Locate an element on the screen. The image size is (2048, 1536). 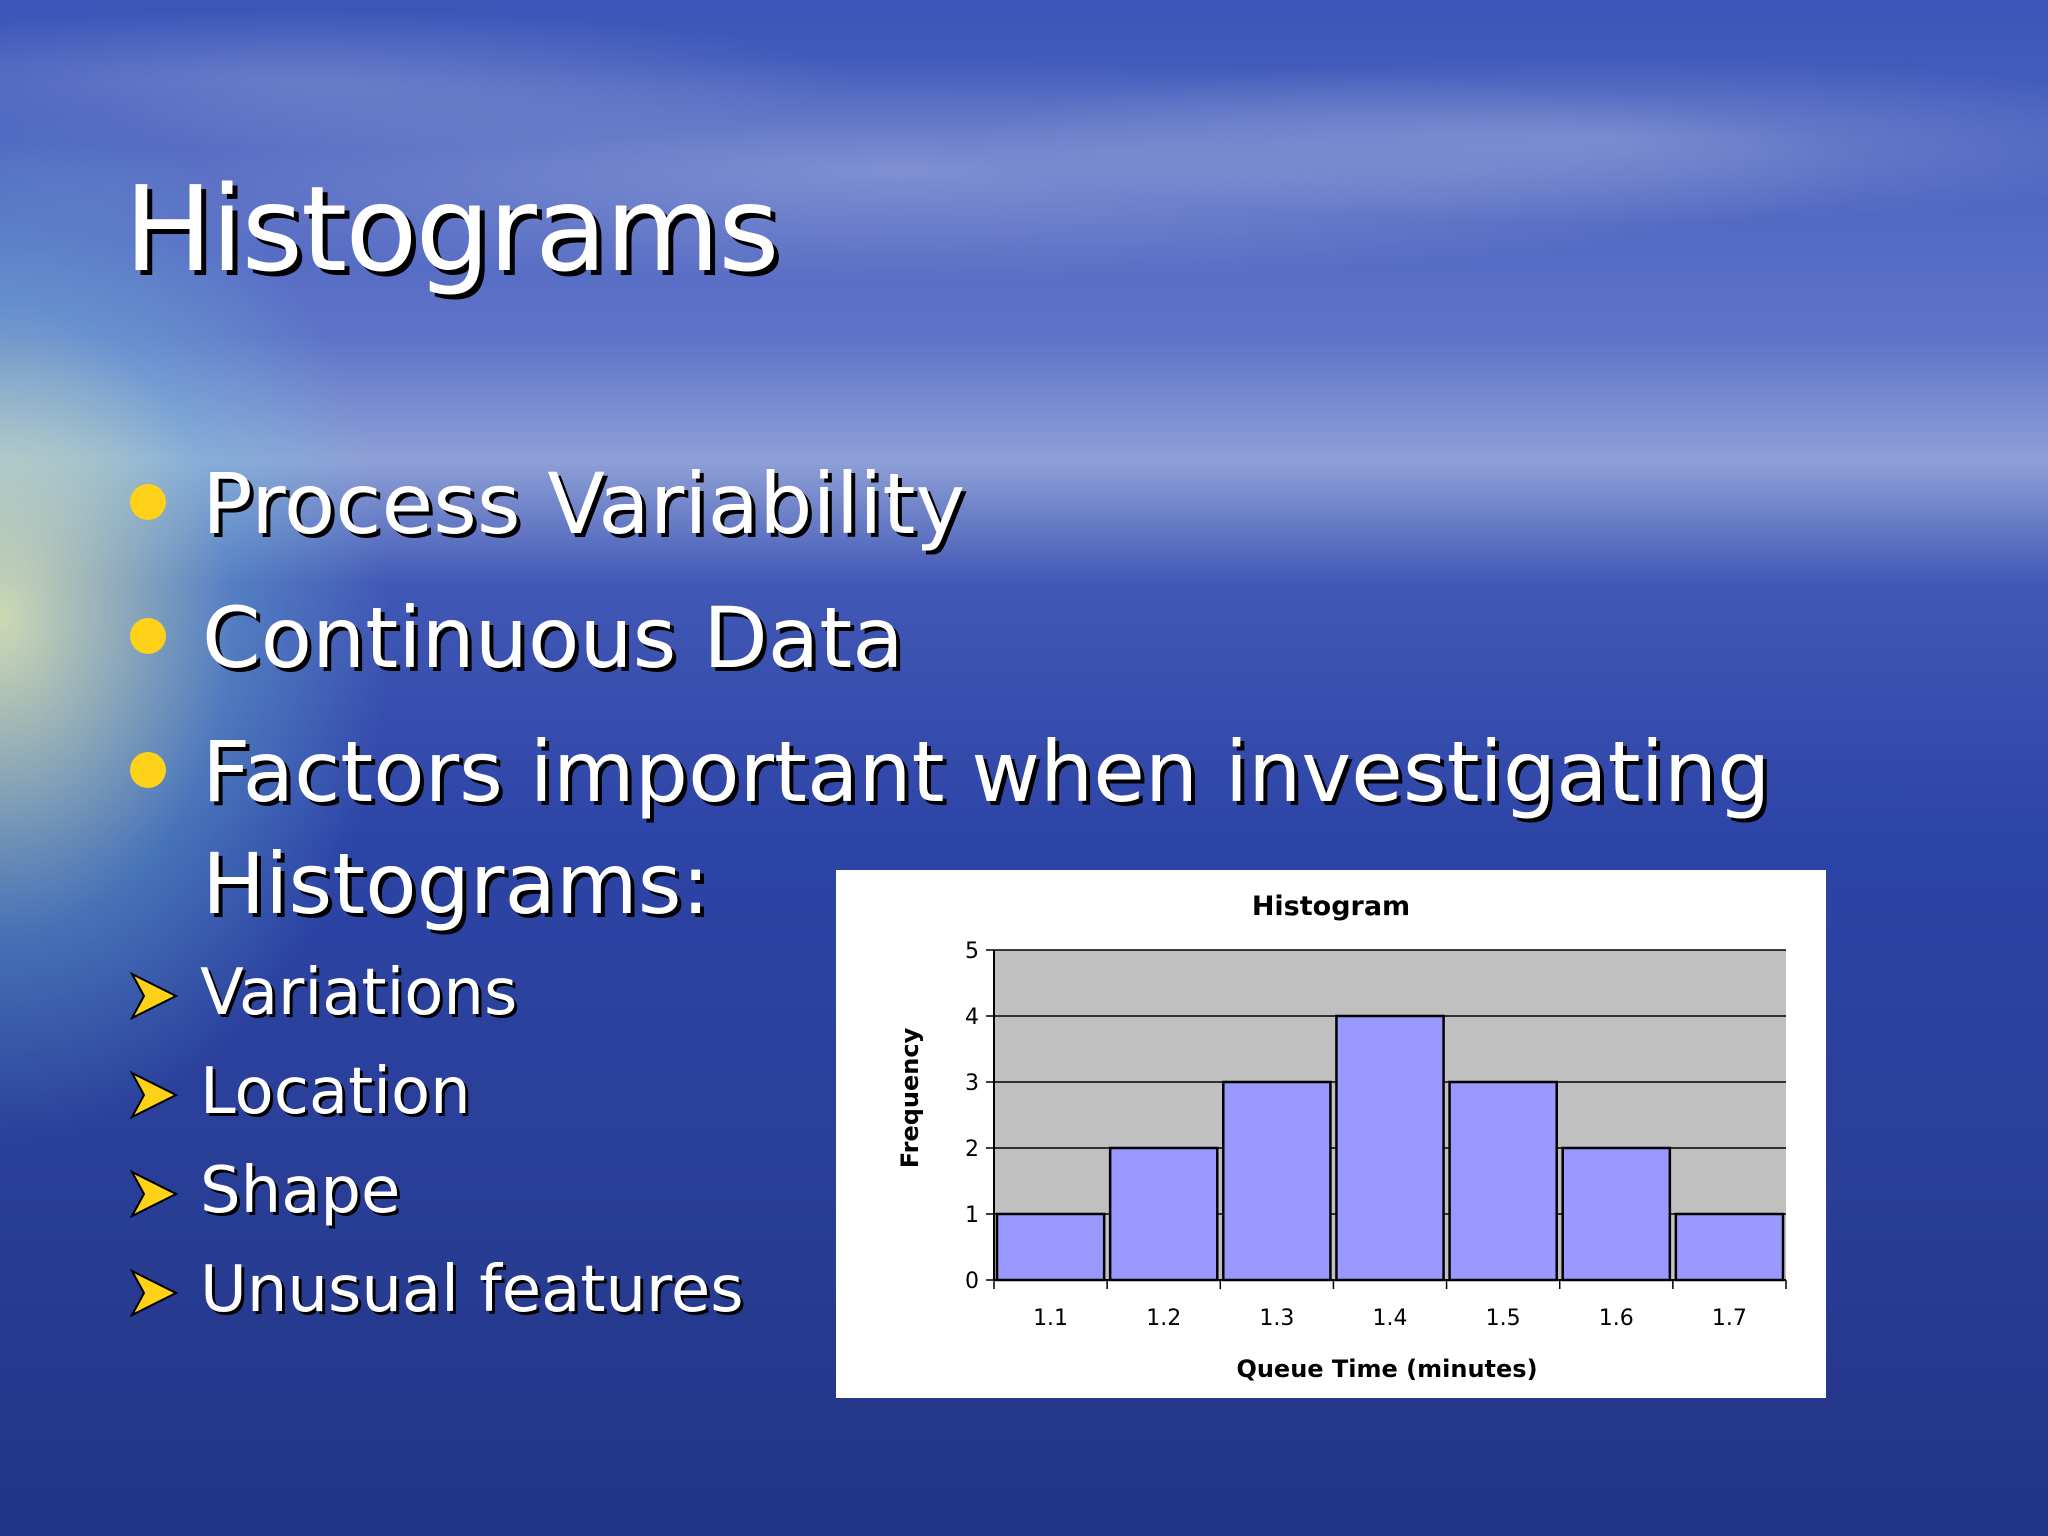
x-axis-label: Queue Time (minutes) is located at coordinates (1386, 1369).